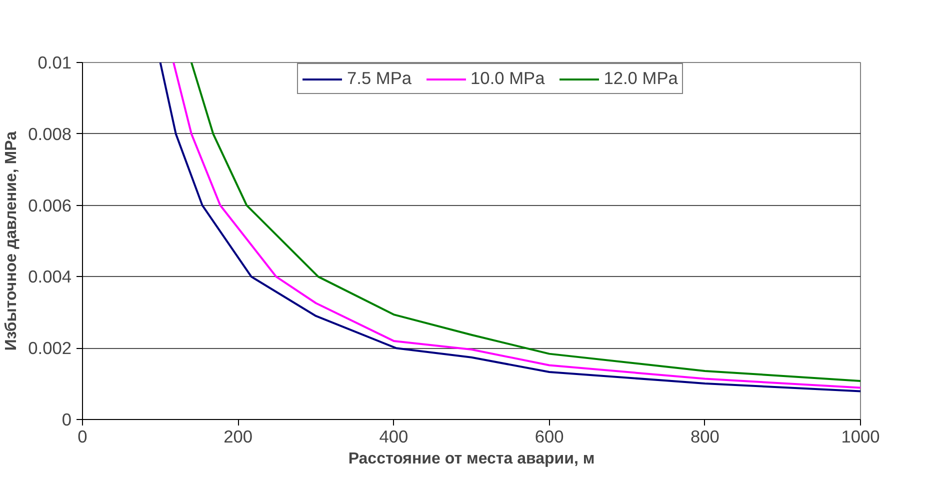 This screenshot has height=499, width=935. I want to click on legend-label: 10.0 MPa, so click(507, 78).